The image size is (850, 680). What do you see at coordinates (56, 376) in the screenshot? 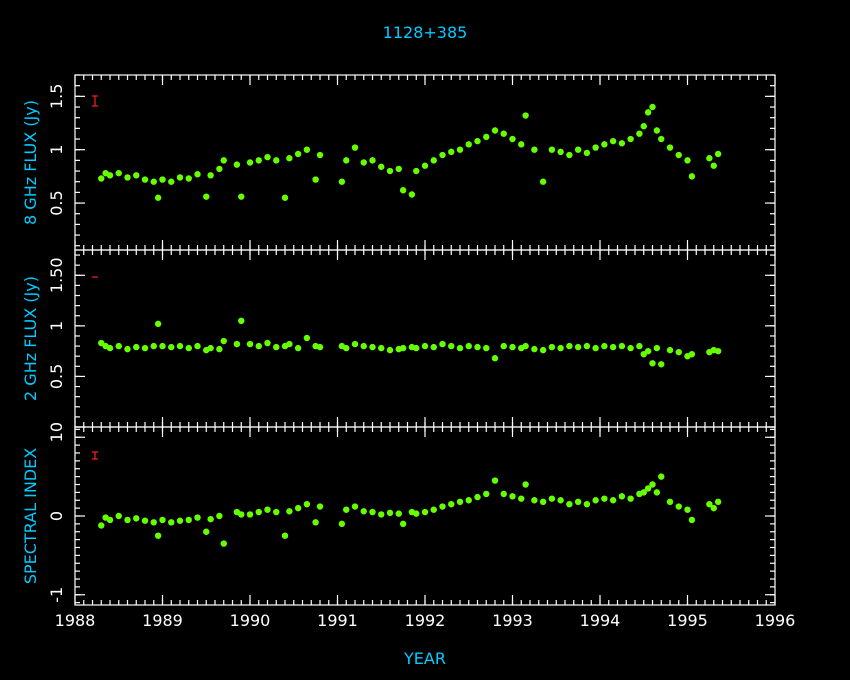
I see `y-tick-label: 0.5` at bounding box center [56, 376].